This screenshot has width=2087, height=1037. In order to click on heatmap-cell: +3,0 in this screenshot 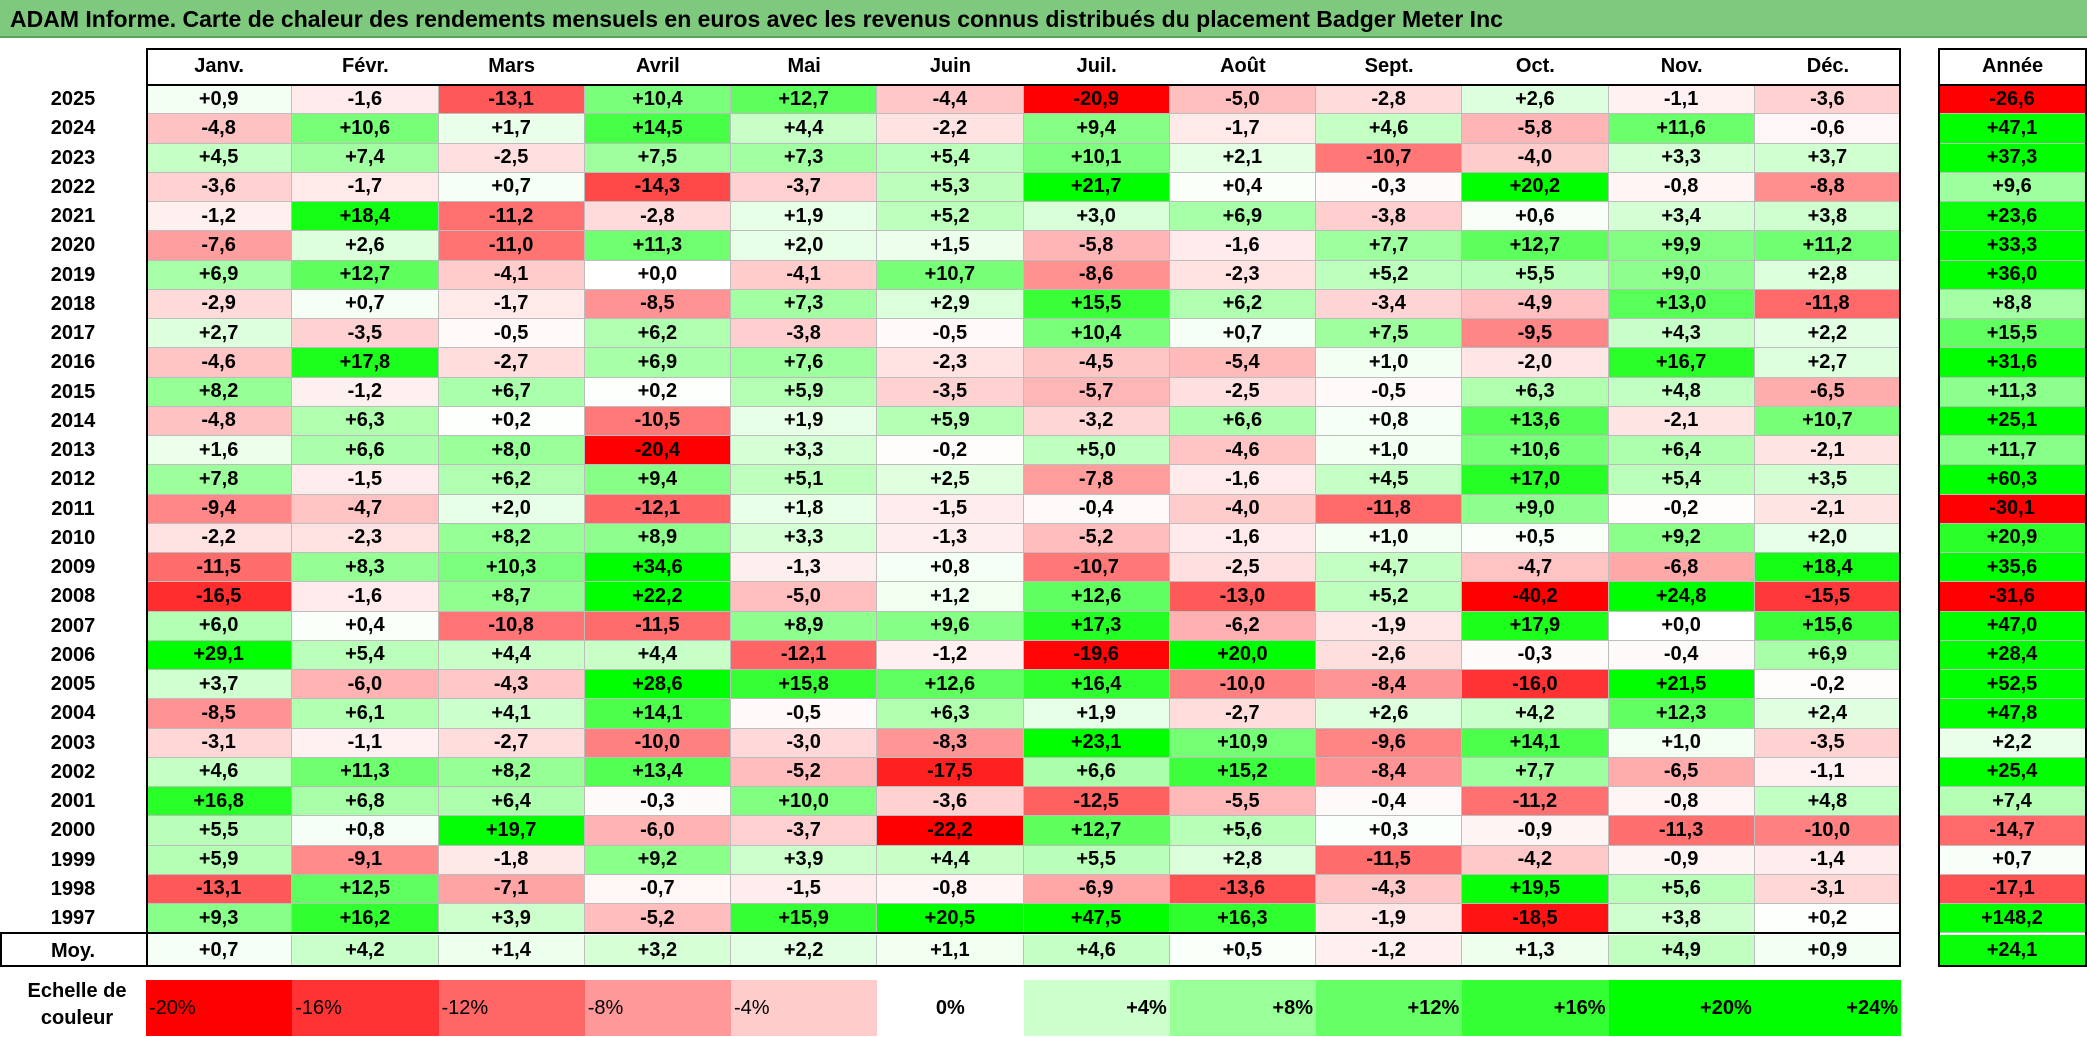, I will do `click(1096, 217)`.